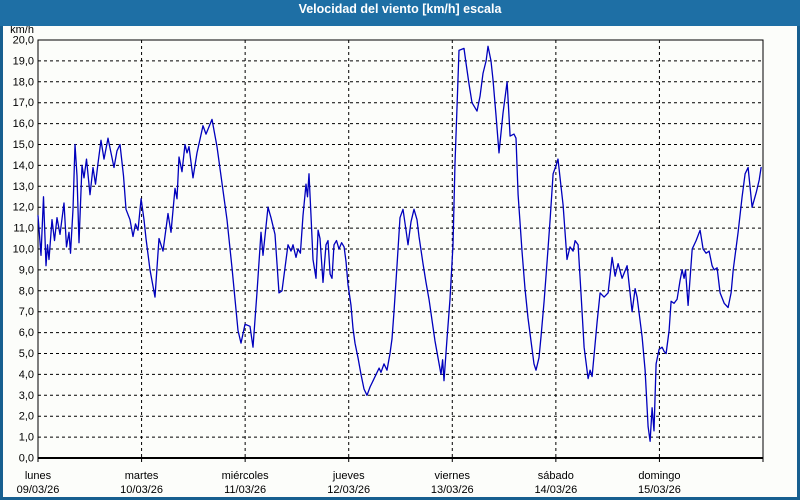 This screenshot has height=500, width=800. Describe the element at coordinates (23, 145) in the screenshot. I see `y-tick-label: 15,0` at that location.